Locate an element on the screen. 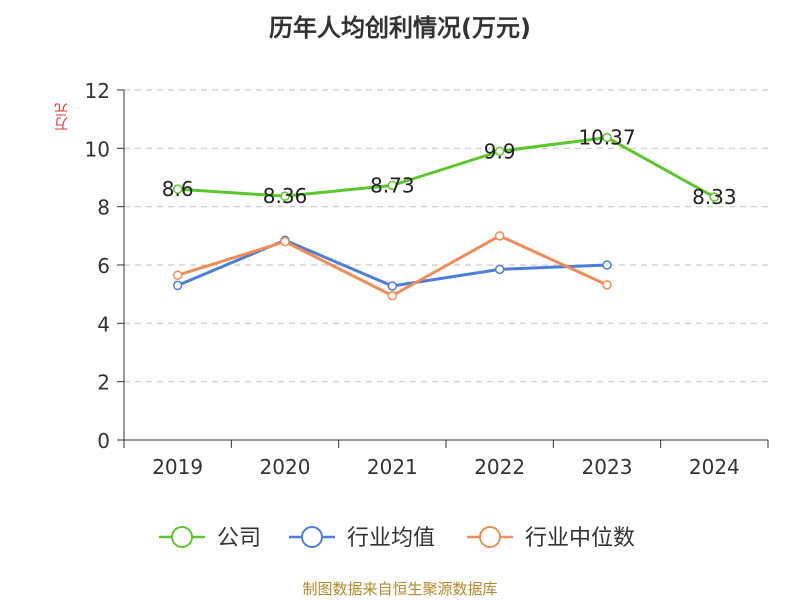  y-tick-label: 6 is located at coordinates (103, 266).